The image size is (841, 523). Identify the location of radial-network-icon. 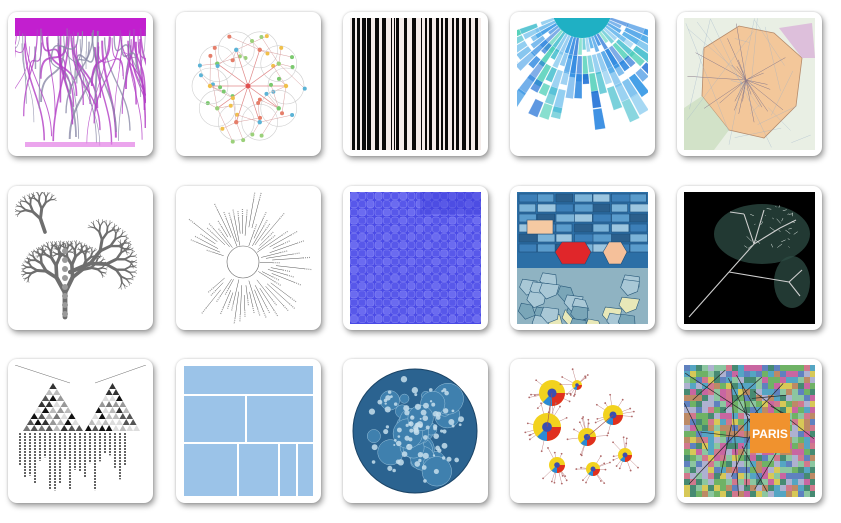
(248, 84).